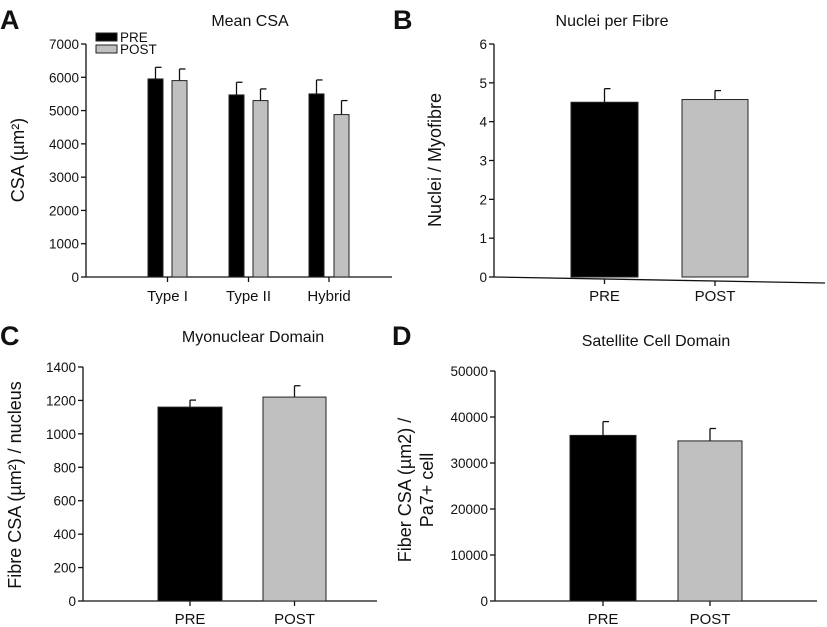 This screenshot has height=627, width=827. I want to click on y-tick-label: 1400, so click(61, 367).